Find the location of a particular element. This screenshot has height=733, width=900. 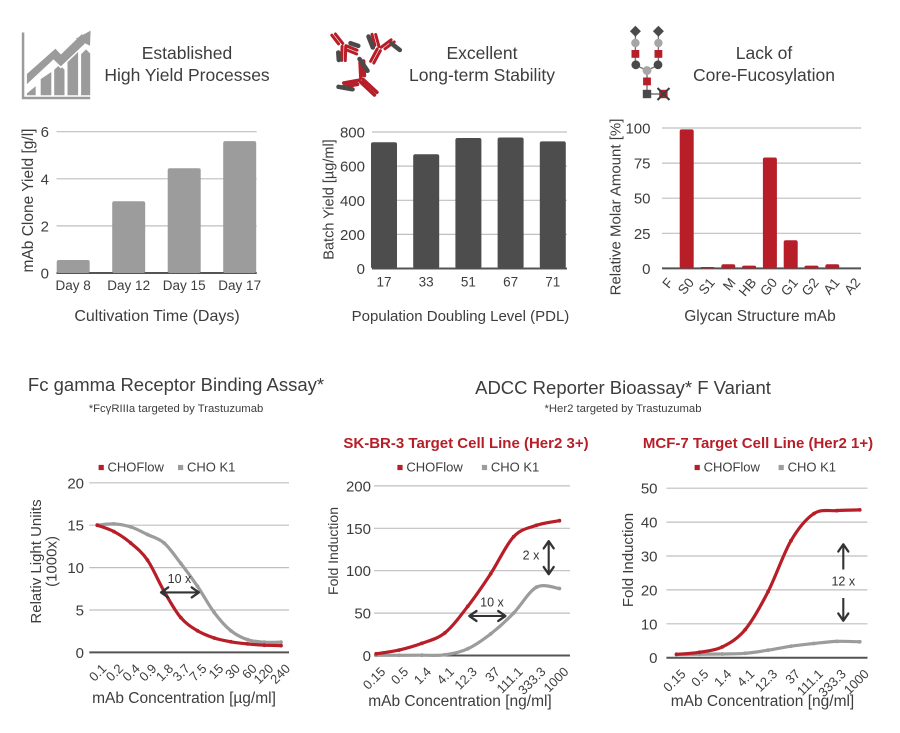

svg-text: 150 is located at coordinates (358, 529).